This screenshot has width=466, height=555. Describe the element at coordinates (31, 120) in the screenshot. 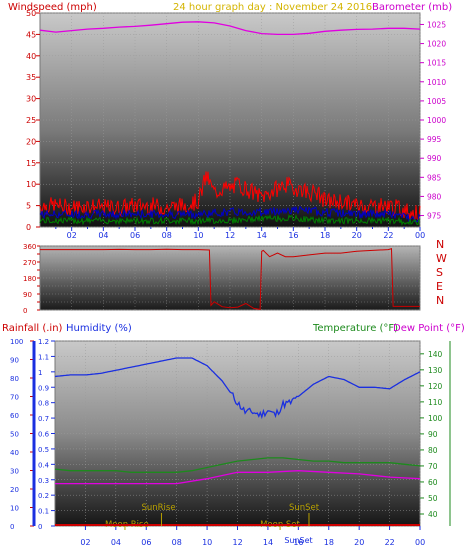

I see `left-tick-label: 25` at that location.